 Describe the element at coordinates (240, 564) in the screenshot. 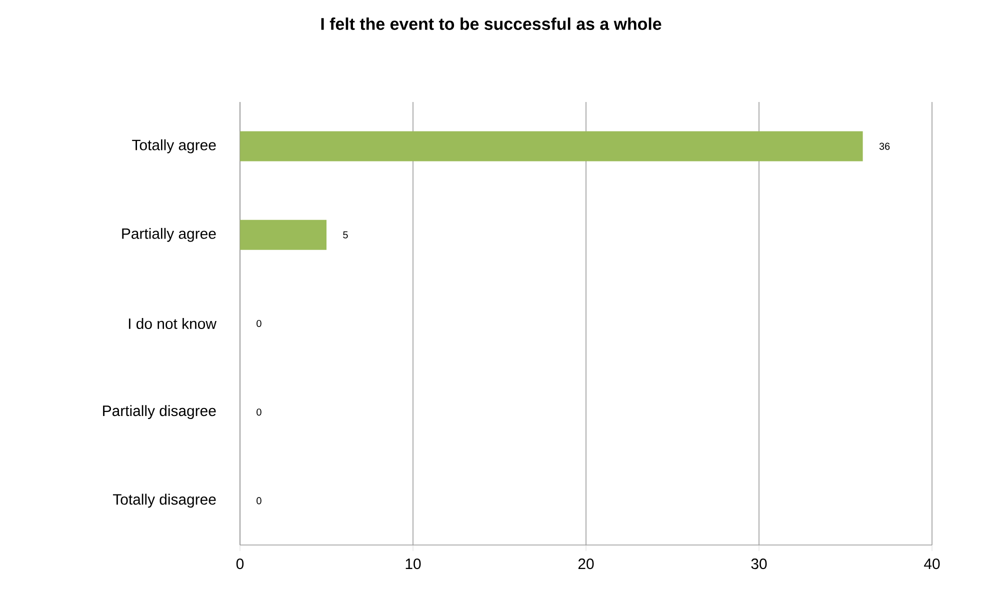

I see `x-tick-label: 0` at that location.